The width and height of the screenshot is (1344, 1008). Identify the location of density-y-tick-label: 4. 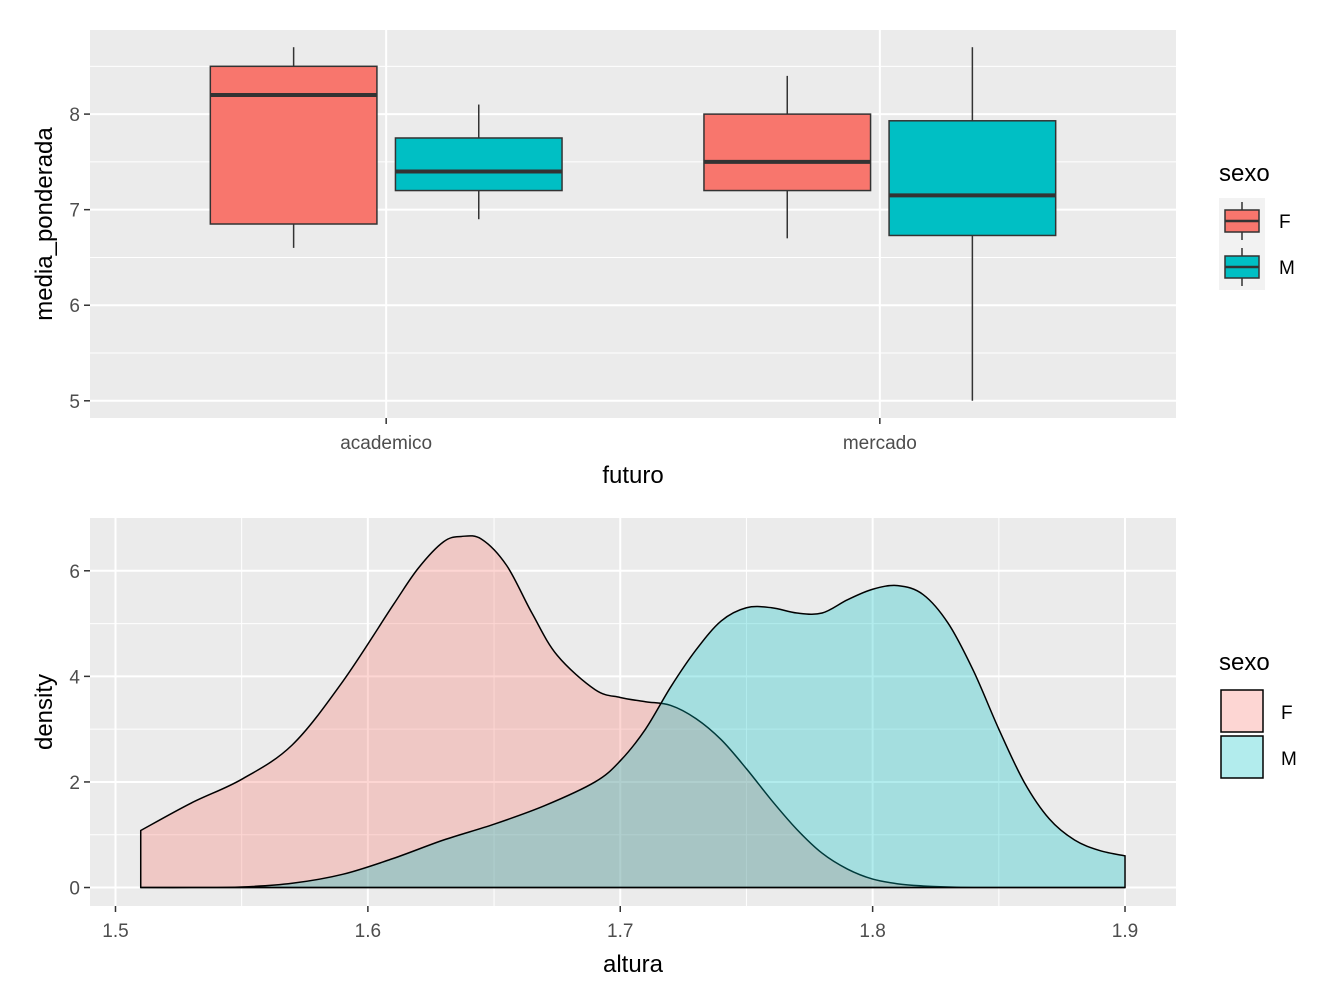
(74, 677).